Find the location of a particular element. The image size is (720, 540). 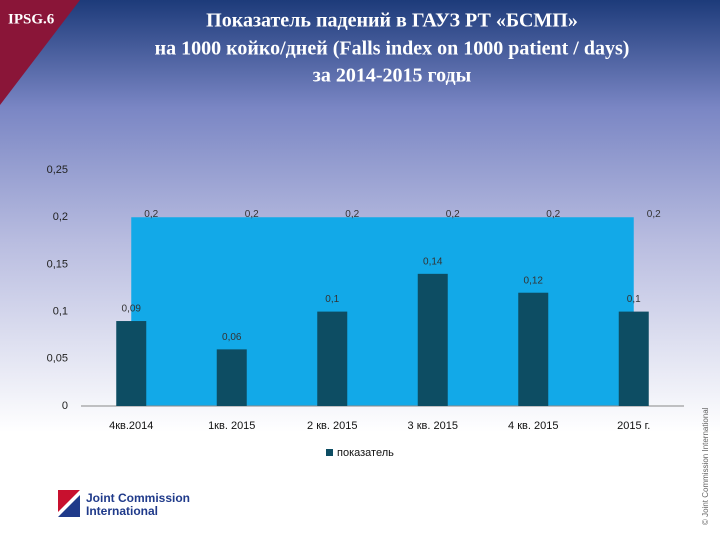

x-tick-label: 2 кв. 2015 is located at coordinates (332, 426).